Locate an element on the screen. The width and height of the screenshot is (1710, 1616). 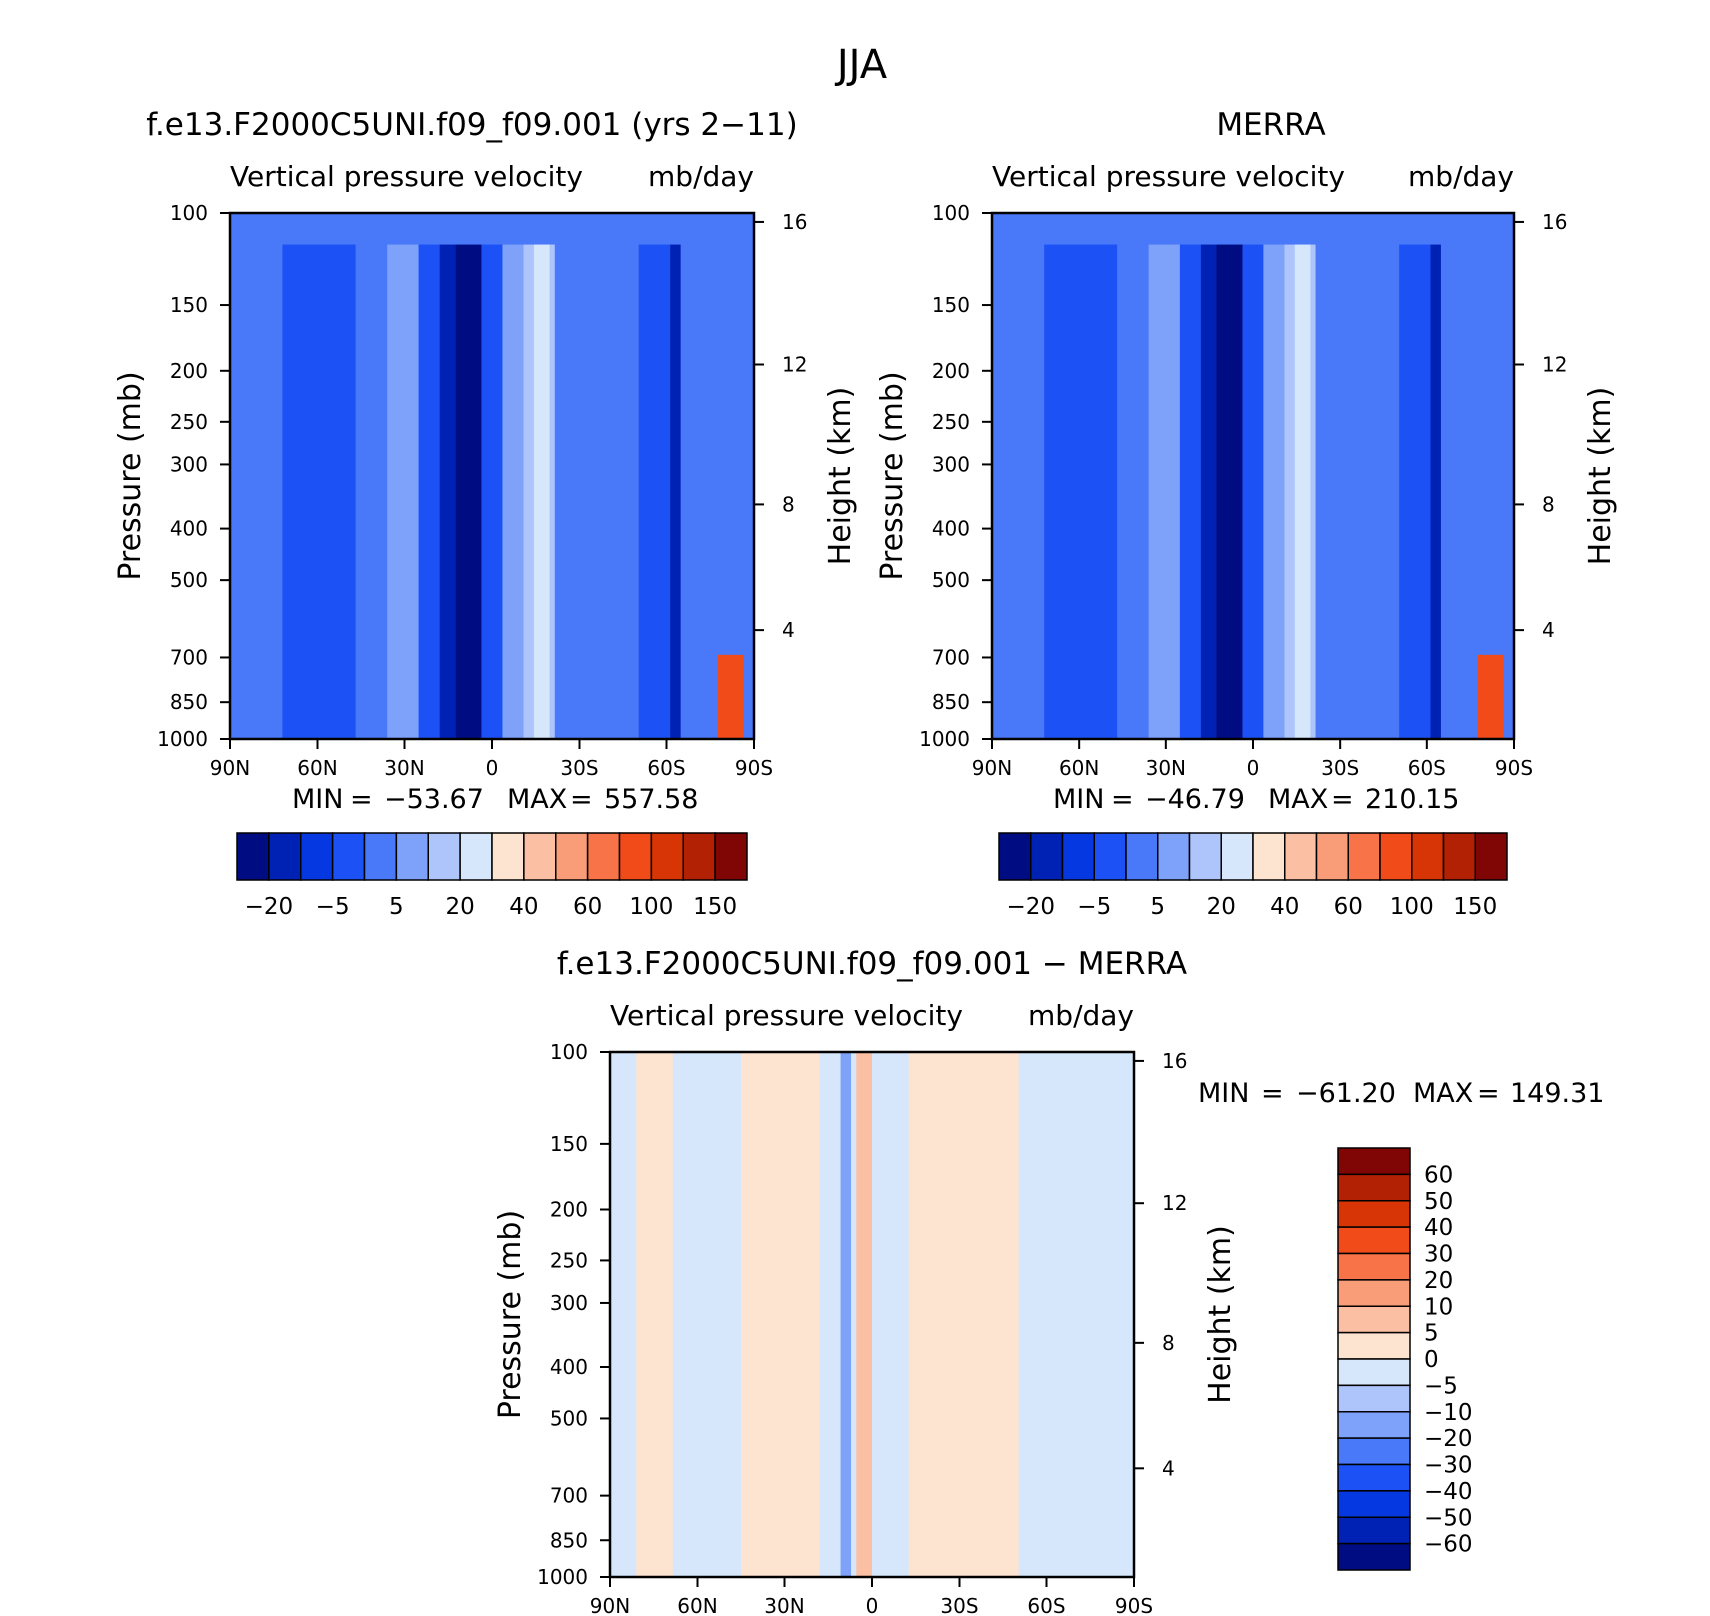
stat-max-value: 557.58 is located at coordinates (651, 799).